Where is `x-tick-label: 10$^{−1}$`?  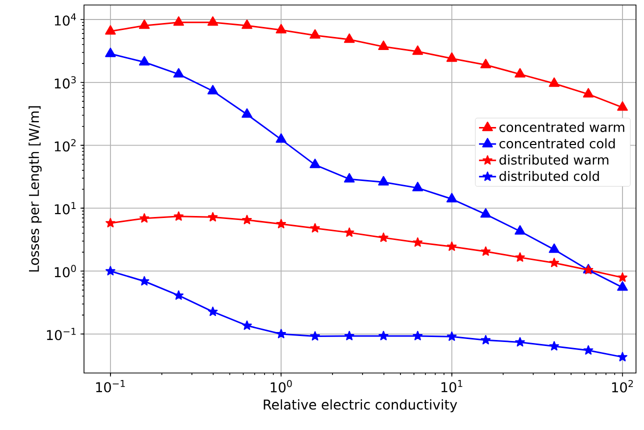
x-tick-label: 10$^{−1}$ is located at coordinates (110, 386).